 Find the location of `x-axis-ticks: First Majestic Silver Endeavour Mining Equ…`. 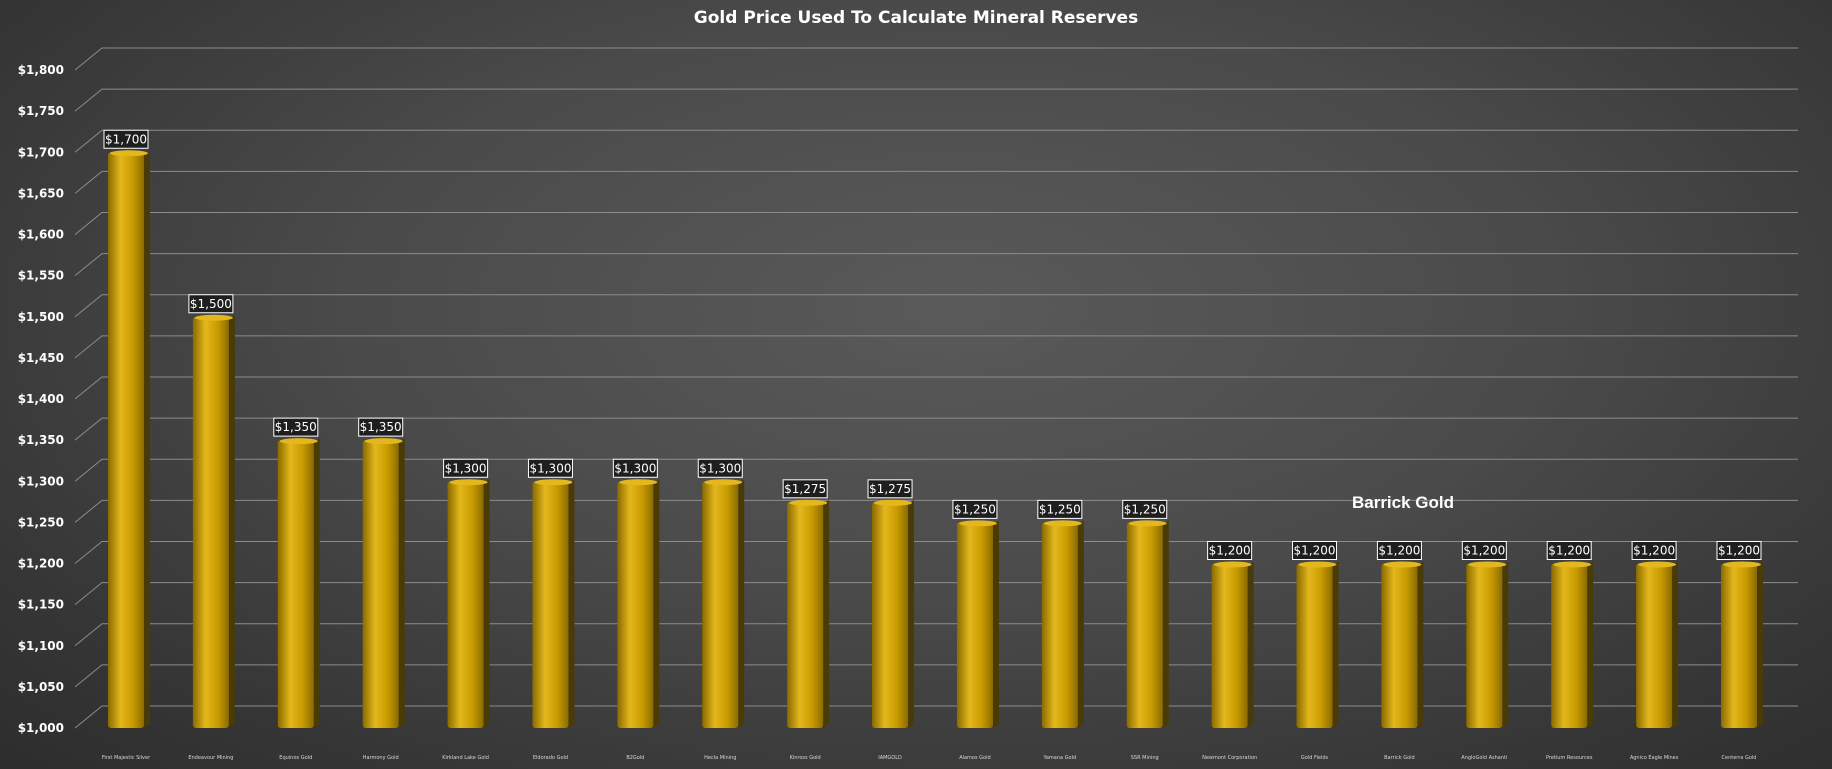

x-axis-ticks: First Majestic Silver Endeavour Mining Equ… is located at coordinates (929, 758).